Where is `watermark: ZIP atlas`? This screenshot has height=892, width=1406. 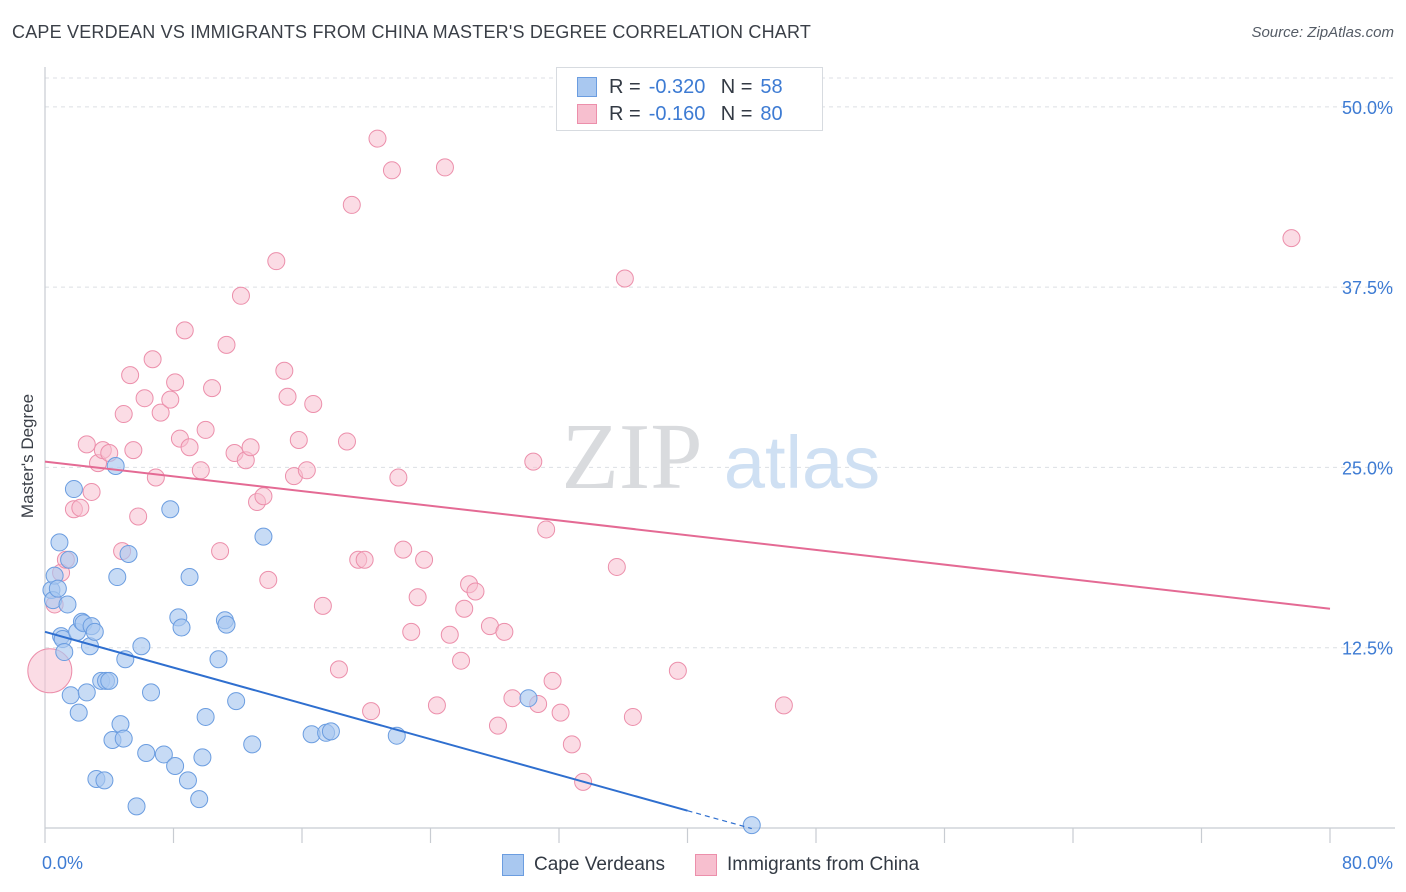 watermark: ZIP atlas is located at coordinates (721, 457).